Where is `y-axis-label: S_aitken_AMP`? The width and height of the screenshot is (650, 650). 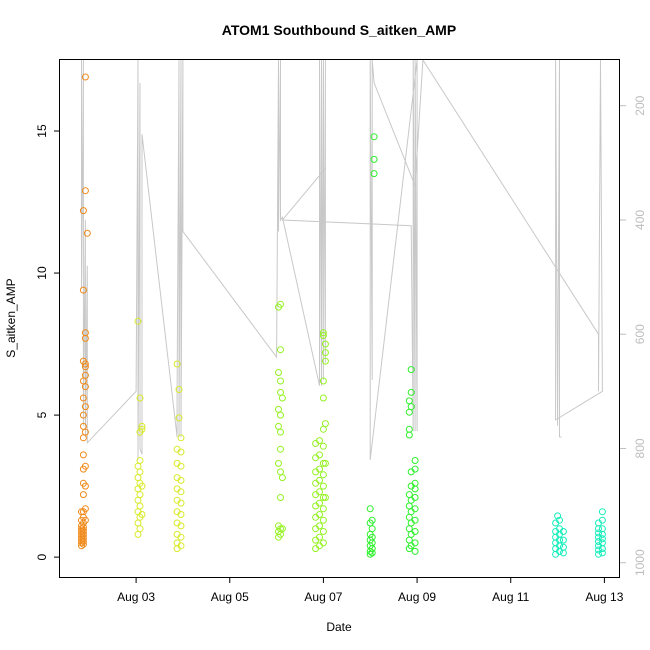 y-axis-label: S_aitken_AMP is located at coordinates (11, 317).